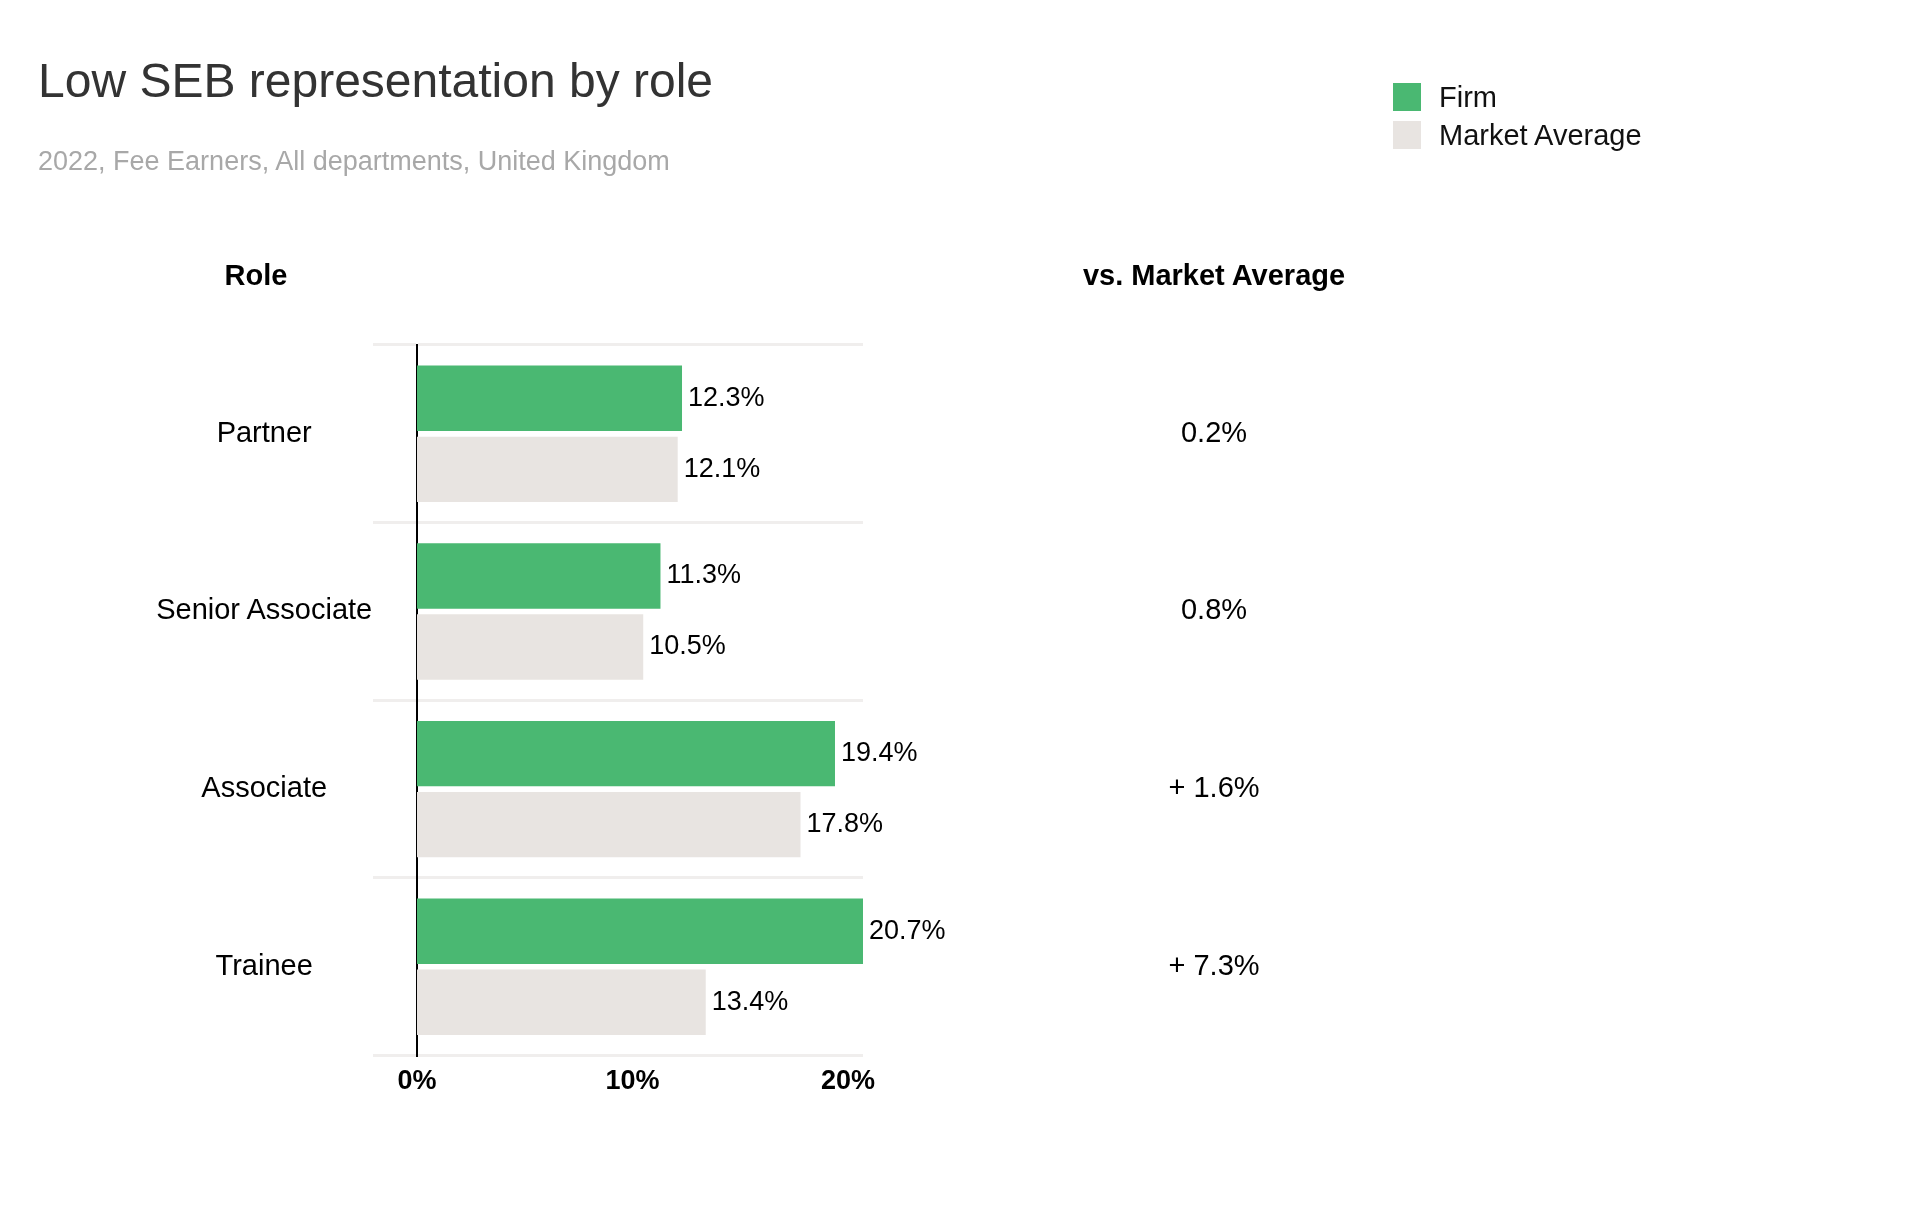  Describe the element at coordinates (1540, 135) in the screenshot. I see `legend-label: Market Average` at that location.